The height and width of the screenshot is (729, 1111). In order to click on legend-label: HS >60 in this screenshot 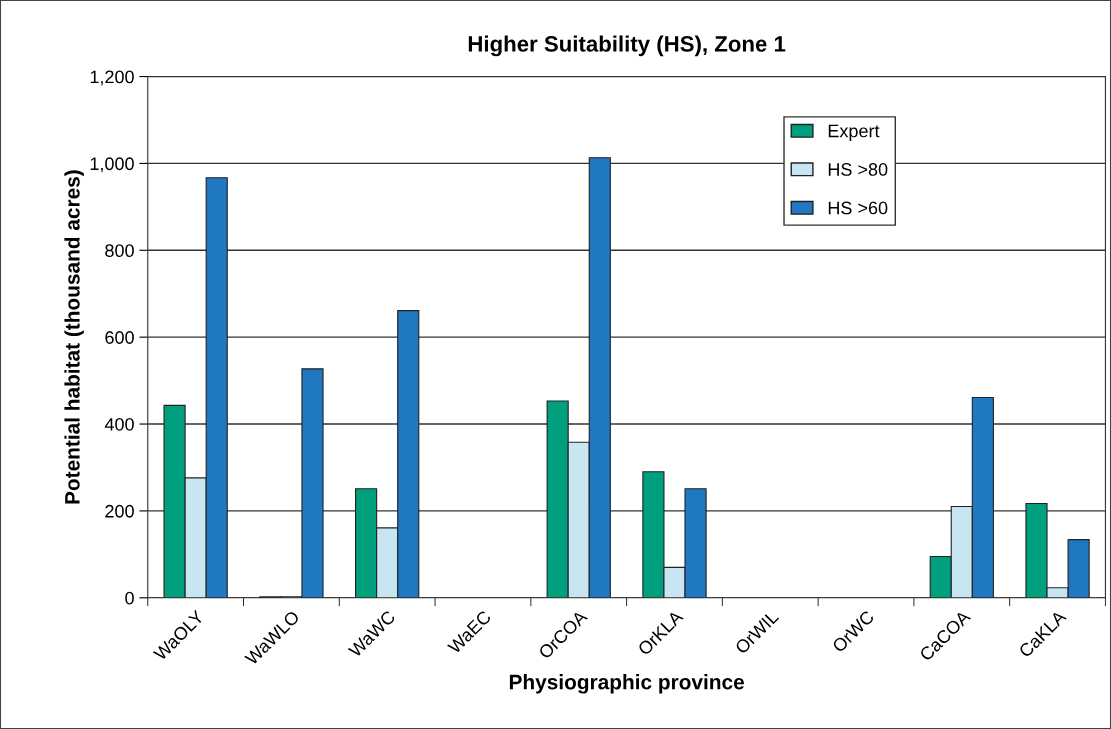, I will do `click(858, 208)`.